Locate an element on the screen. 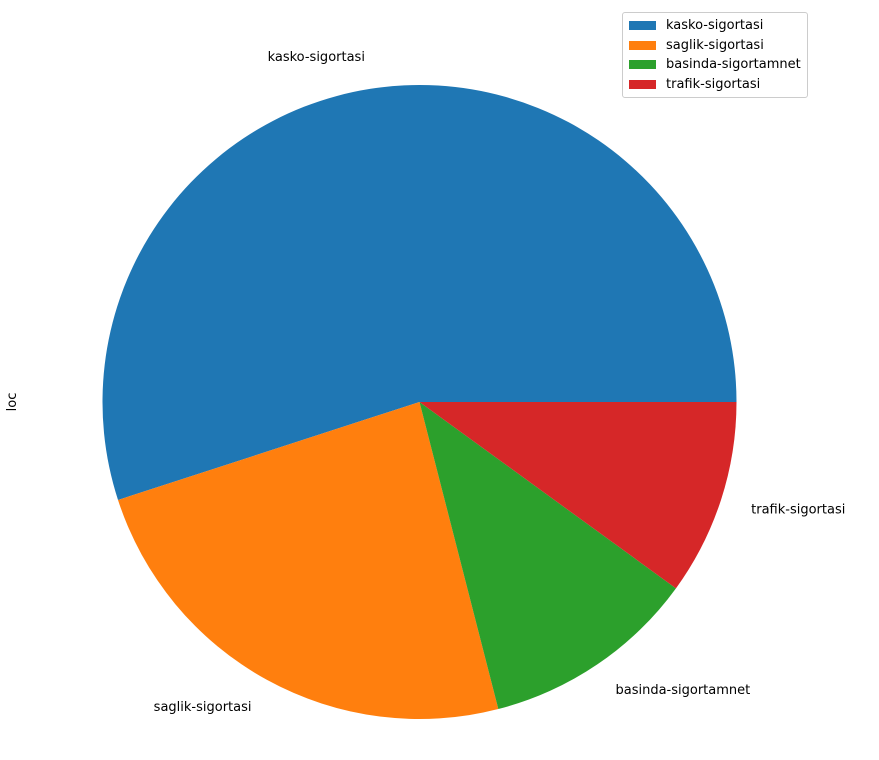 The width and height of the screenshot is (879, 760). slice-label-basinda-sigortamnet: basinda-sigortamnet is located at coordinates (682, 690).